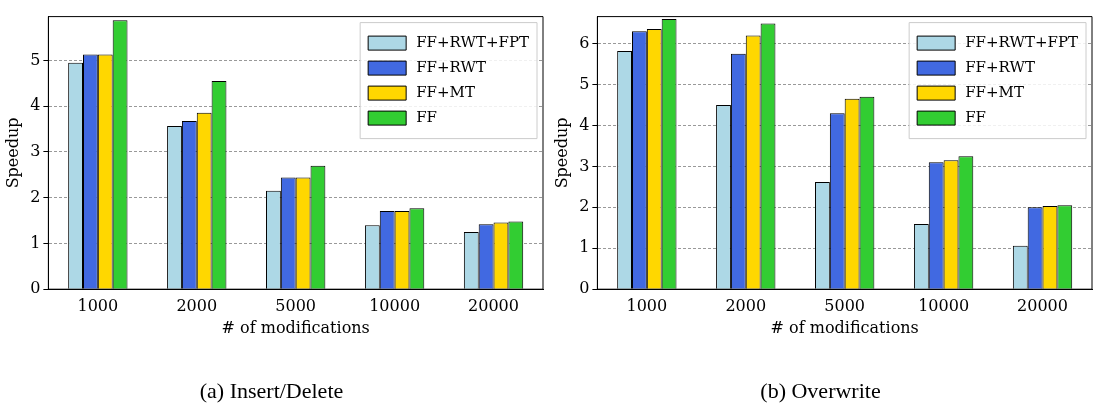  Describe the element at coordinates (271, 390) in the screenshot. I see `text: (a) Insert/Delete` at that location.